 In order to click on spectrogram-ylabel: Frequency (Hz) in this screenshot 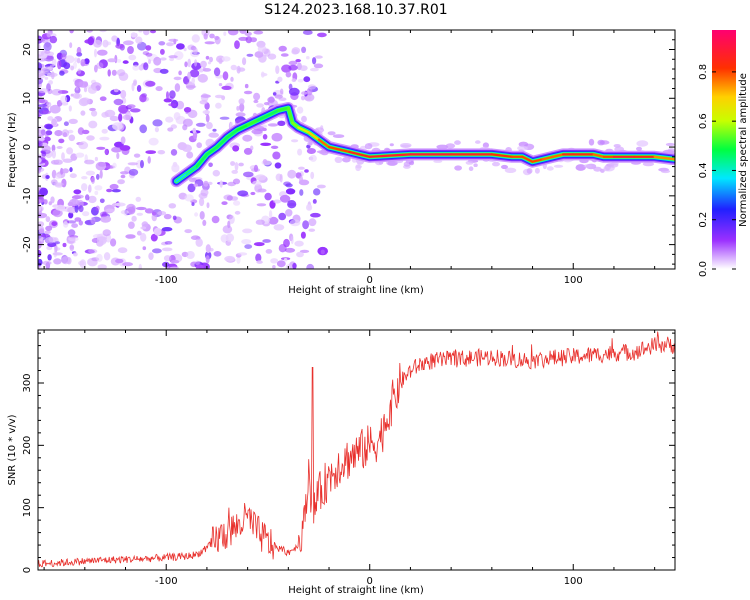, I will do `click(12, 150)`.